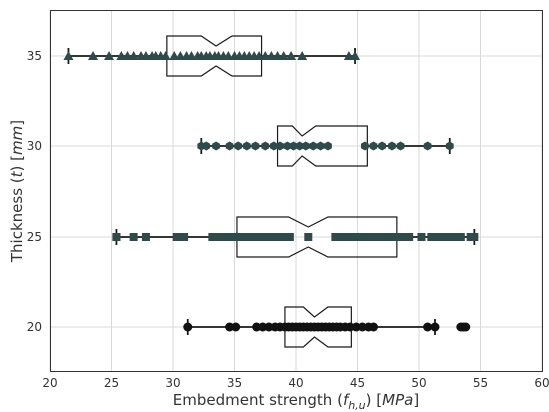  Describe the element at coordinates (34, 56) in the screenshot. I see `y-tick-label: 35` at that location.